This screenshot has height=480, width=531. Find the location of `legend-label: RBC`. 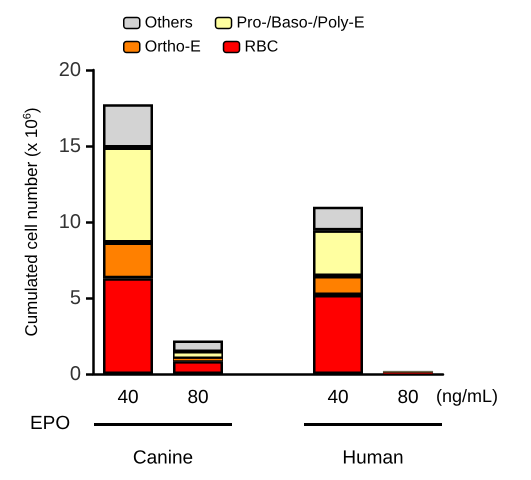

legend-label: RBC is located at coordinates (261, 47).